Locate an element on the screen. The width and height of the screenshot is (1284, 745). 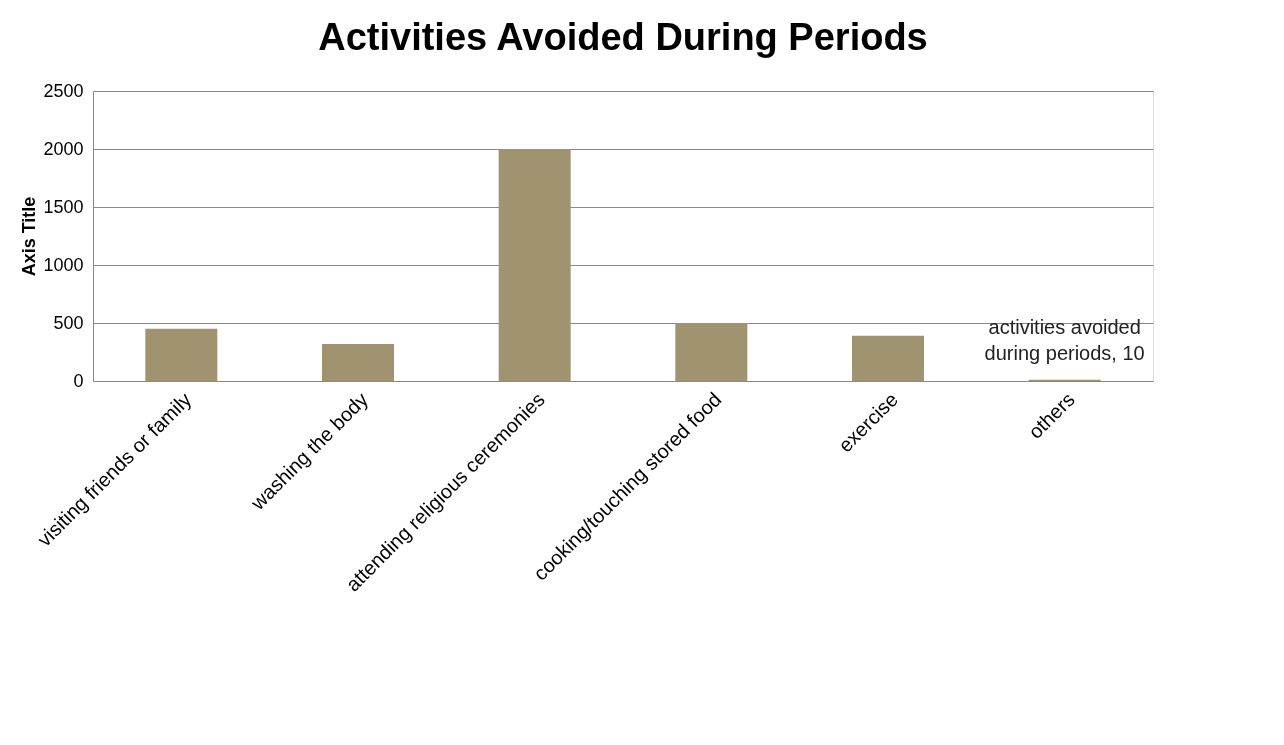
y-tick-label: 500 is located at coordinates (68, 322).